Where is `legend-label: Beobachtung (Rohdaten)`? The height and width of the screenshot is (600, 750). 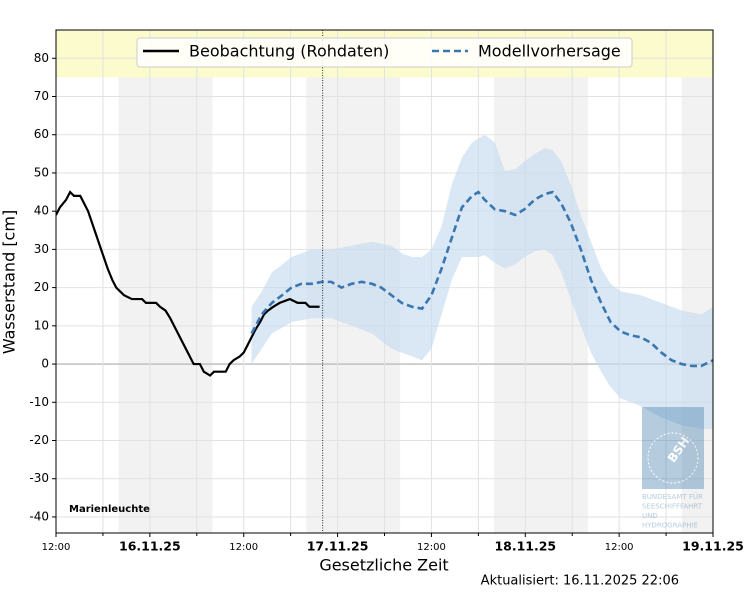 legend-label: Beobachtung (Rohdaten) is located at coordinates (289, 51).